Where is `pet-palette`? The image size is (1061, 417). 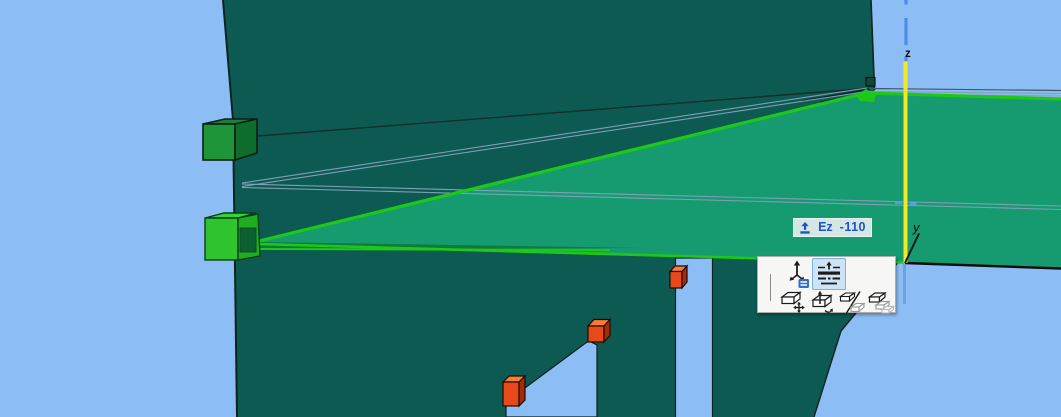
pet-palette is located at coordinates (826, 285).